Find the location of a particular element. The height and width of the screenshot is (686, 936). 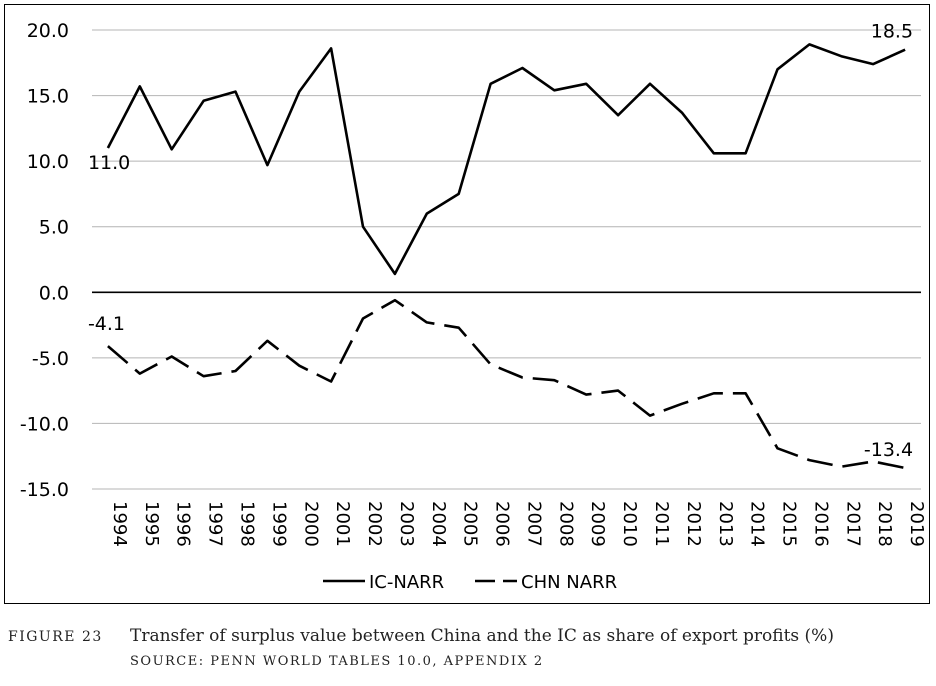

x-tick-label: 2001 is located at coordinates (342, 524).